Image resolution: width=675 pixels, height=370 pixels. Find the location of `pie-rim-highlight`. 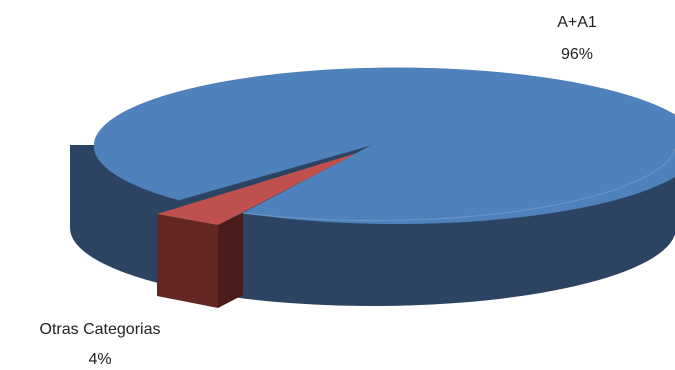

pie-rim-highlight is located at coordinates (458, 184).